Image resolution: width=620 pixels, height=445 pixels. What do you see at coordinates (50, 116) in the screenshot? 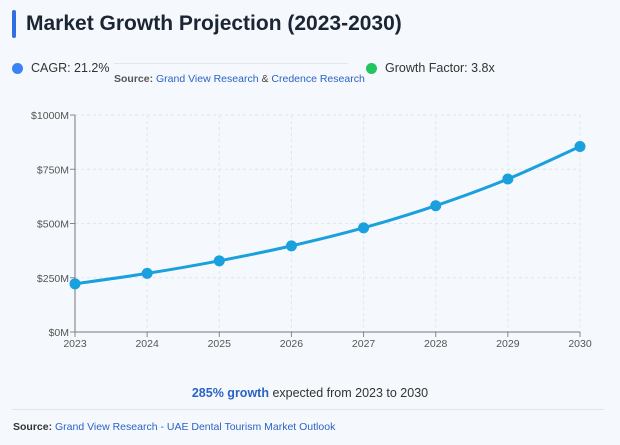
I see `y-tick-label: $1000M` at bounding box center [50, 116].